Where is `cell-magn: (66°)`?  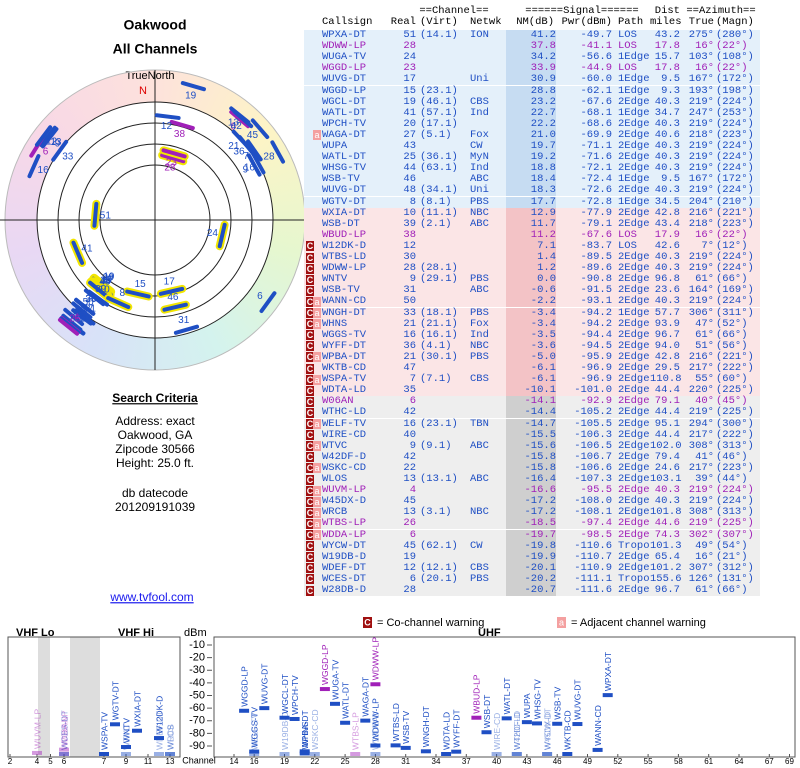
cell-magn: (66°) is located at coordinates (732, 334).